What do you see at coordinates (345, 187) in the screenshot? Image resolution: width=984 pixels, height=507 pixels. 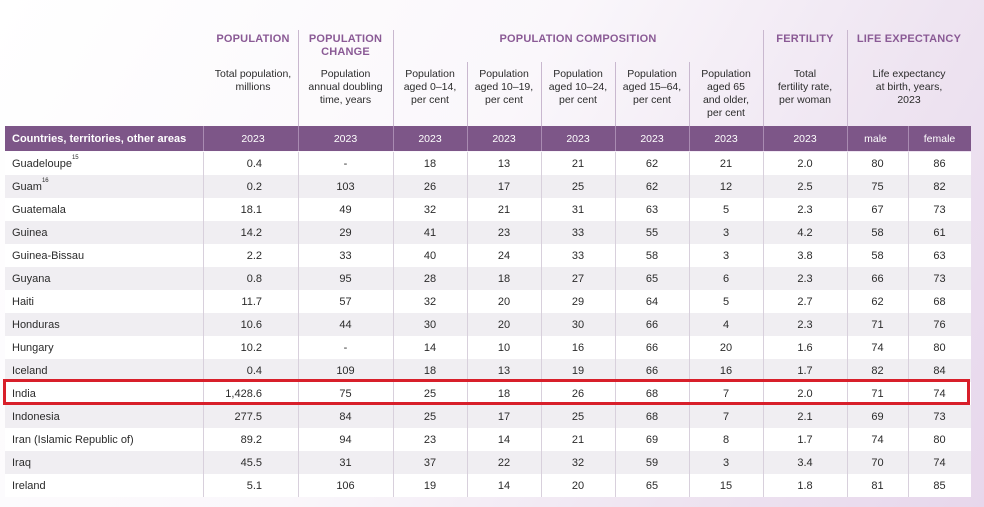 I see `doubling-time-cell: 103` at bounding box center [345, 187].